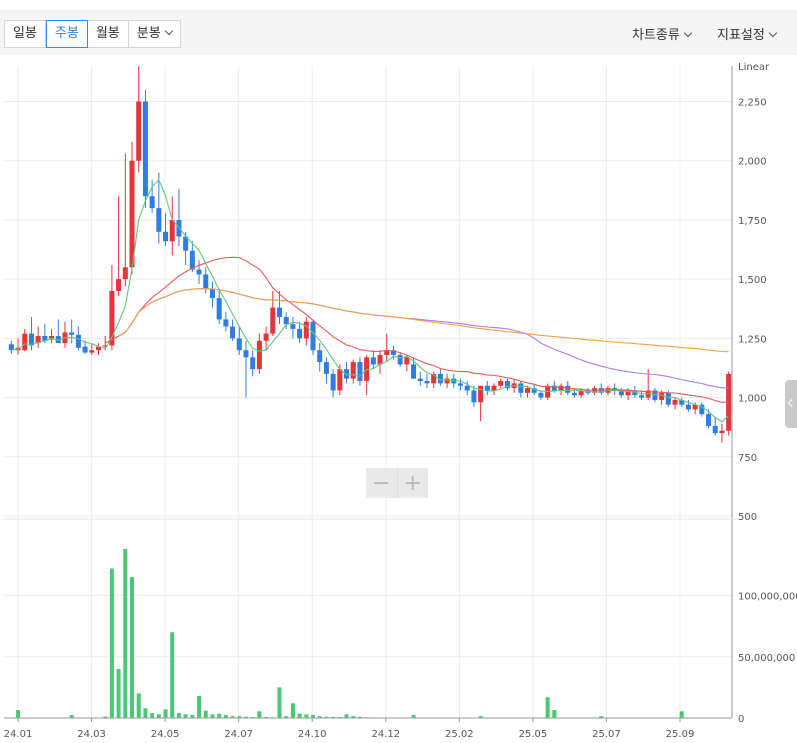 Image resolution: width=797 pixels, height=743 pixels. I want to click on chevron-left-icon, so click(792, 403).